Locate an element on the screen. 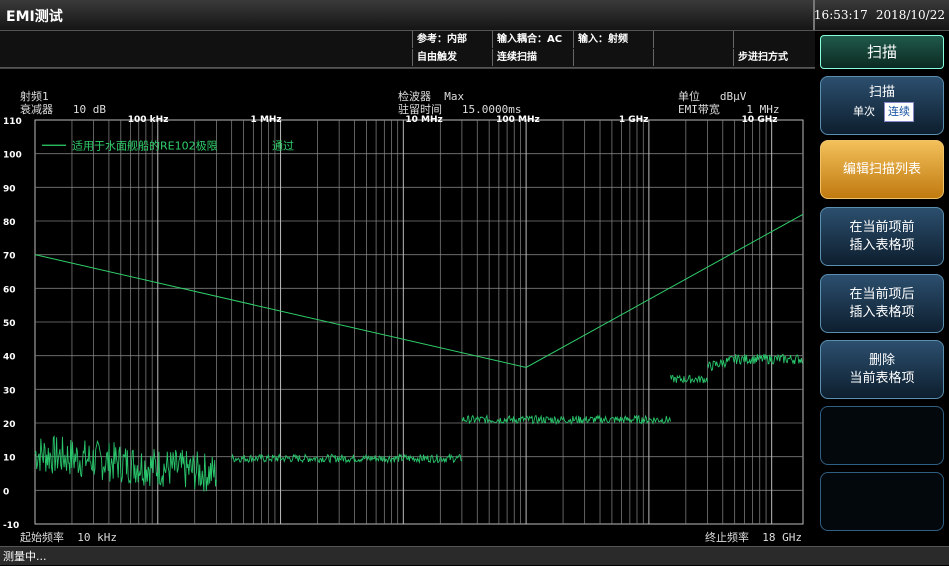 This screenshot has height=566, width=949. legend-label: 适用于水面舰船的RE102极限 is located at coordinates (145, 145).